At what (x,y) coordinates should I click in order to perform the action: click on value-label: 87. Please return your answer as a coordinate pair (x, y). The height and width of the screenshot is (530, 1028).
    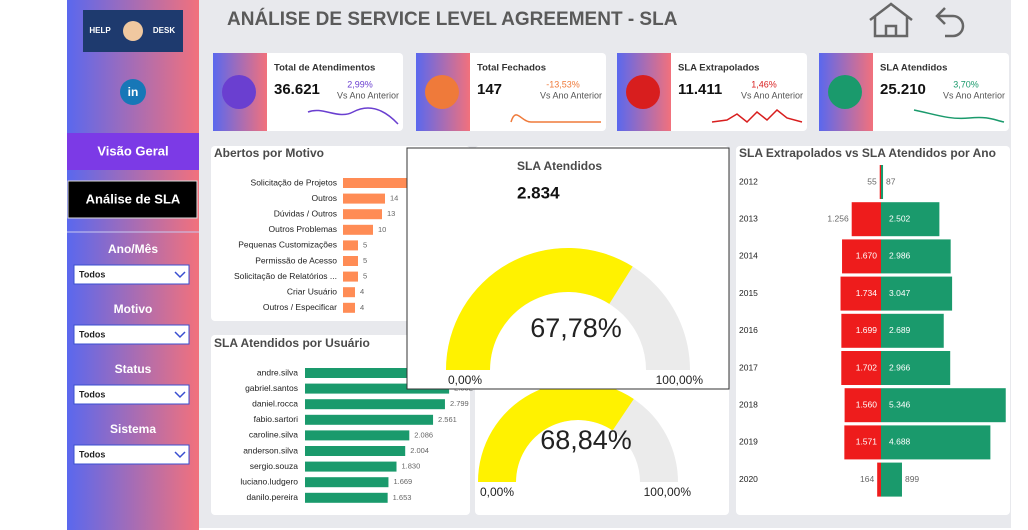
    Looking at the image, I should click on (891, 181).